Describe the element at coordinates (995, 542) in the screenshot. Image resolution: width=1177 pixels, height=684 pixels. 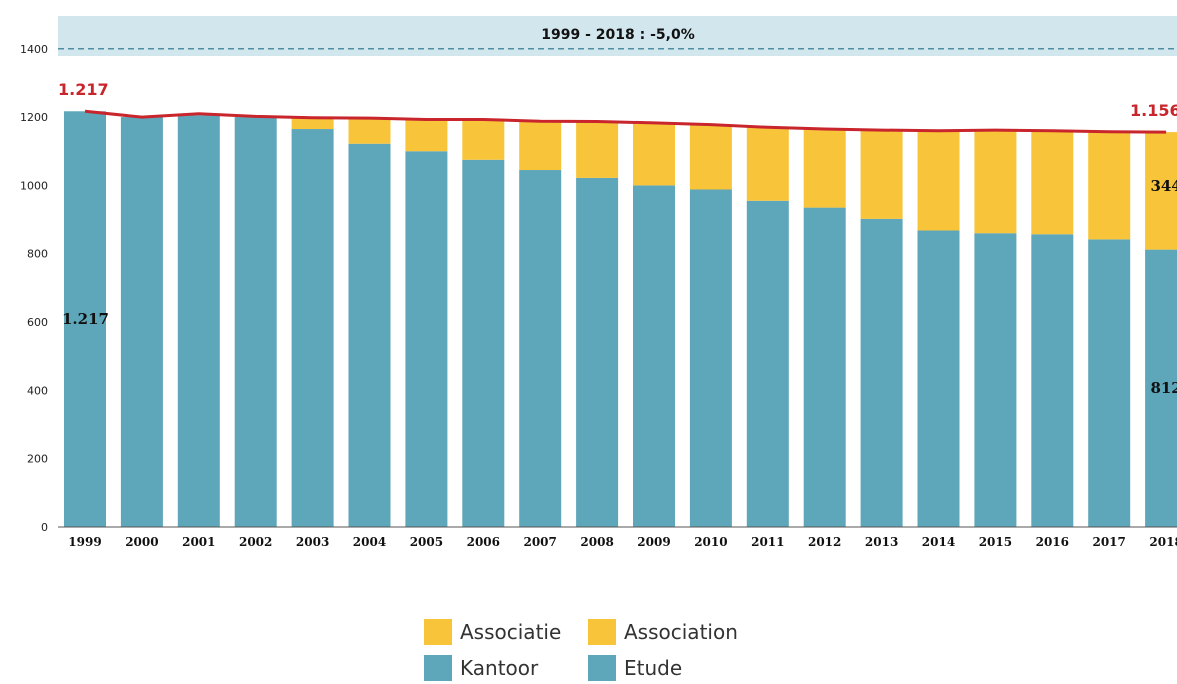
I see `x-tick-label: 2015` at that location.